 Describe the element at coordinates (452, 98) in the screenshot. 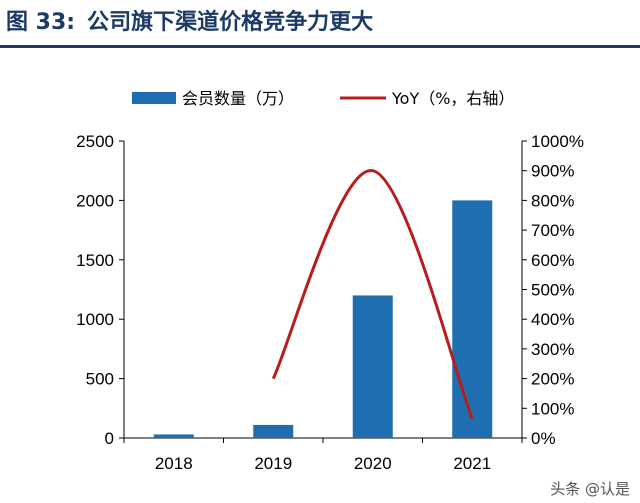

I see `legend-label-line: YoY（%，右轴）` at that location.